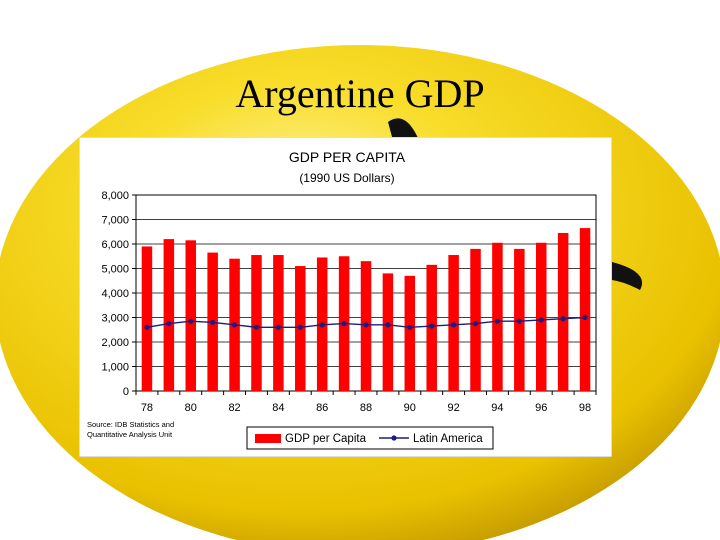  I want to click on y-tick-label: 8,000, so click(115, 196).